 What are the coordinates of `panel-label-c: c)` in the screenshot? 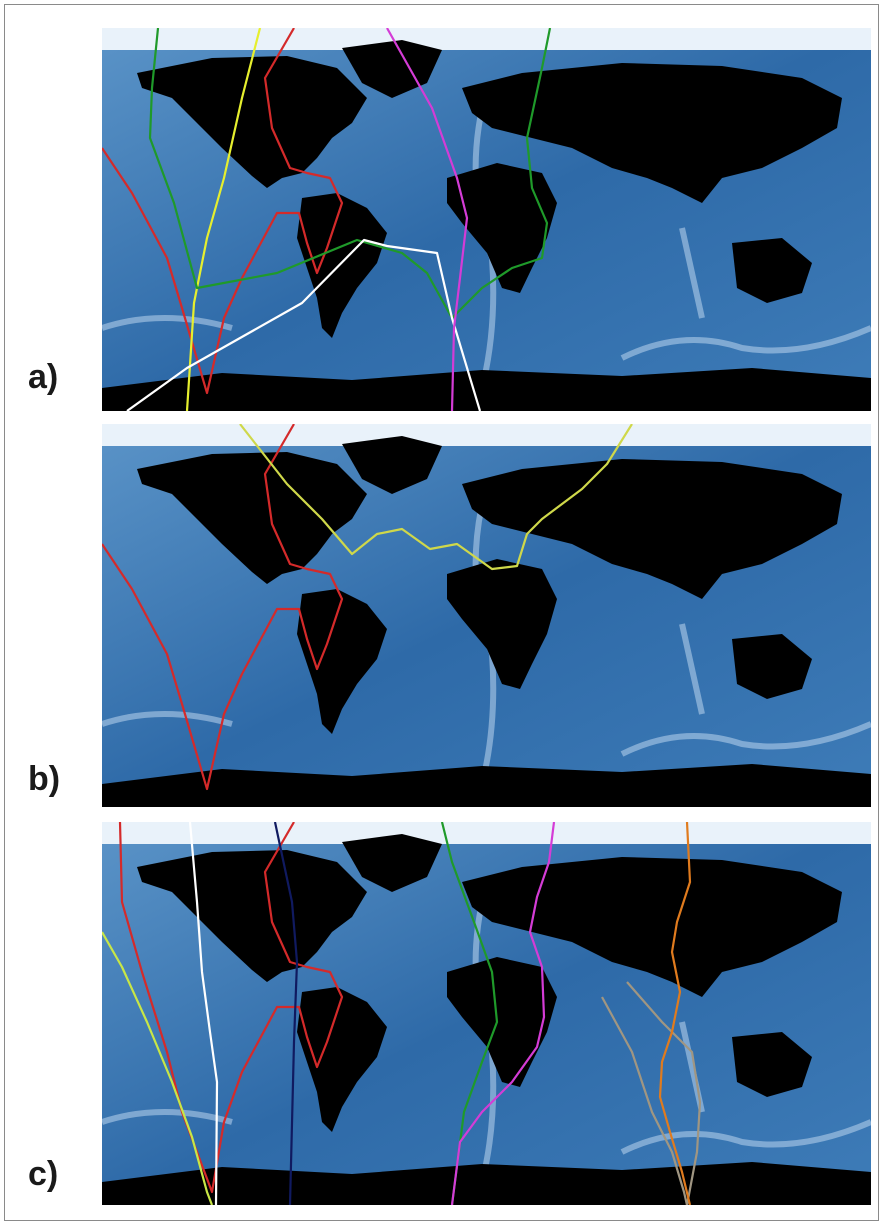 It's located at (43, 1174).